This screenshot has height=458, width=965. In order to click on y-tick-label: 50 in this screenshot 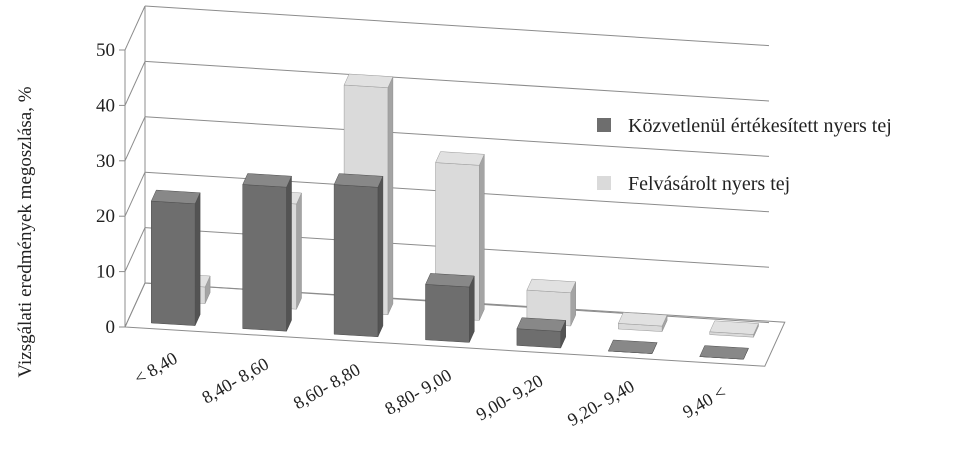, I will do `click(105, 50)`.